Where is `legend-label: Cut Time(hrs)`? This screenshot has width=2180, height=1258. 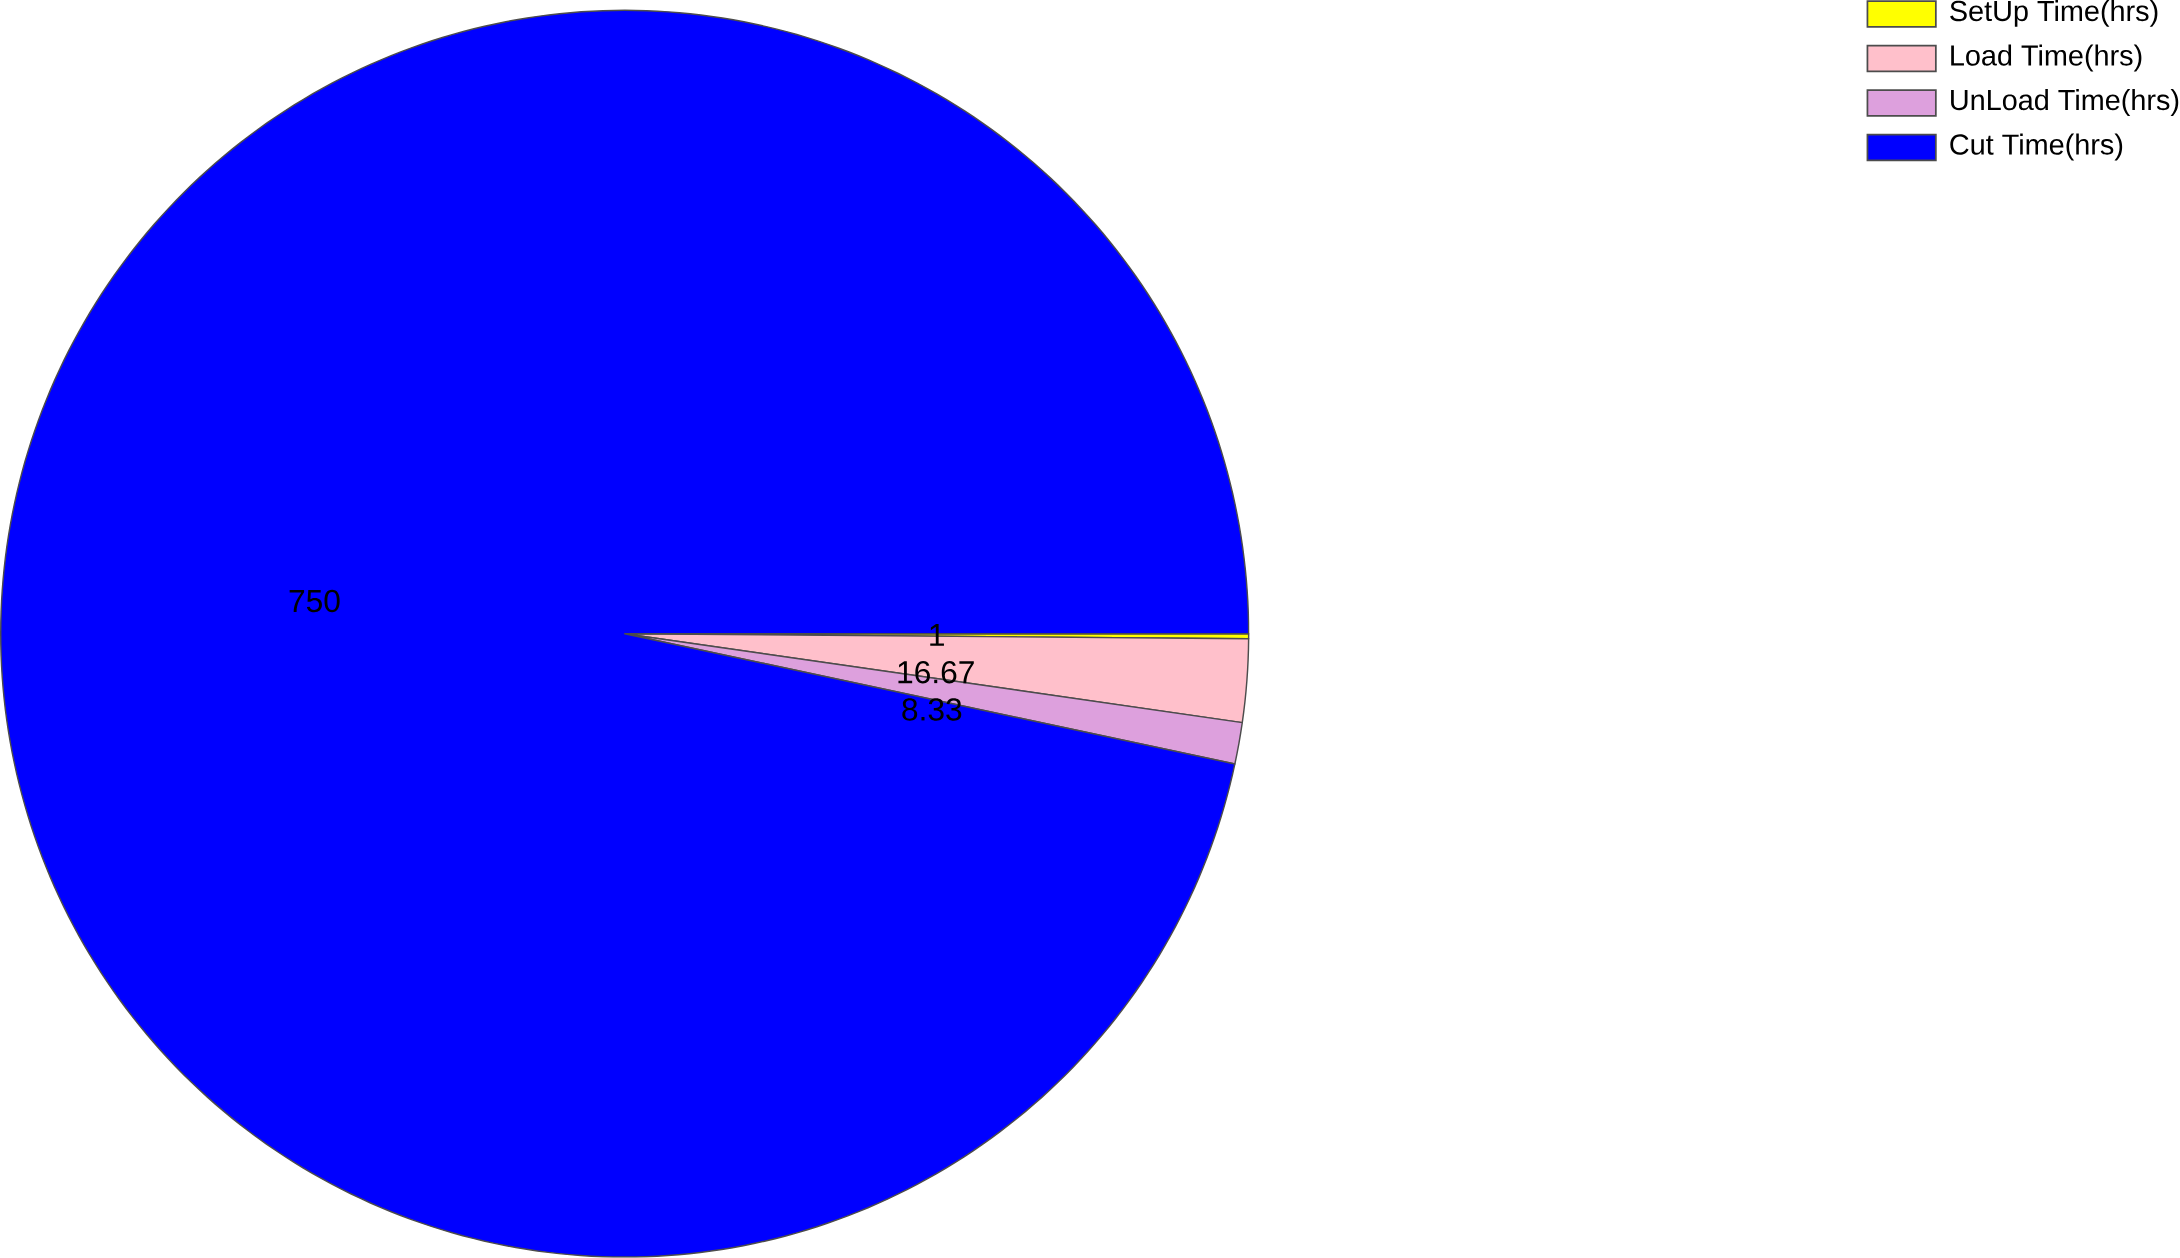 legend-label: Cut Time(hrs) is located at coordinates (2036, 147).